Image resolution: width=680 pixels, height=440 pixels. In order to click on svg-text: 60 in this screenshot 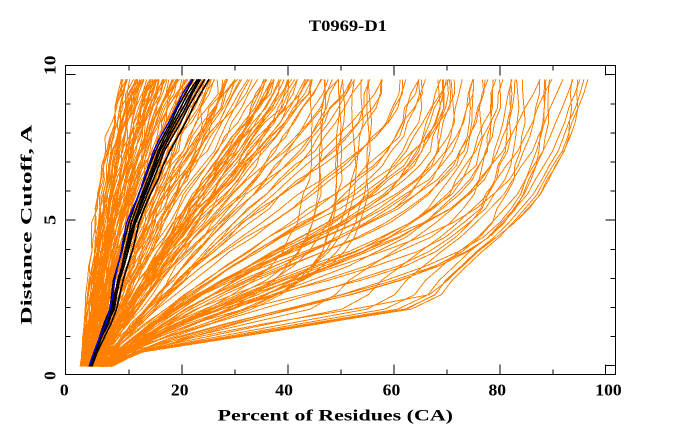, I will do `click(392, 390)`.